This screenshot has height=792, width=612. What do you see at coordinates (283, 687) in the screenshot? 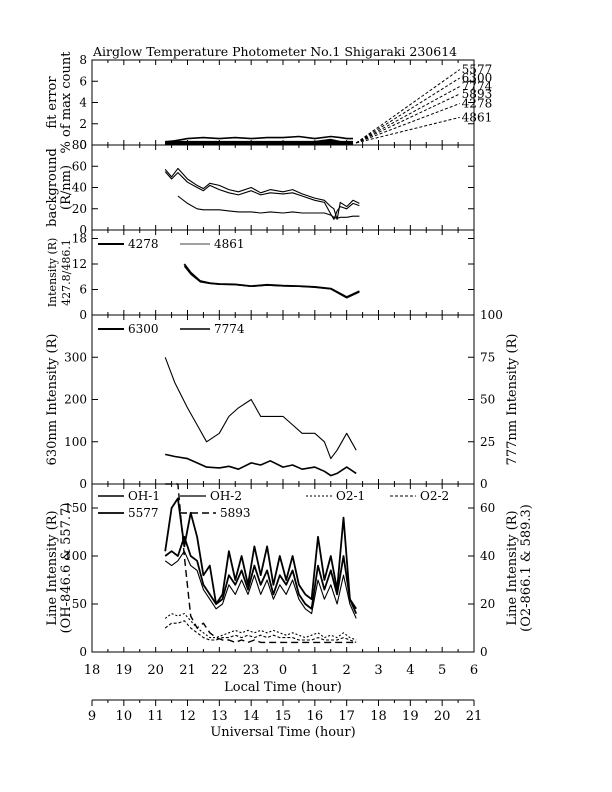
I see `local-time-axis-label: Local Time (hour)` at bounding box center [283, 687].